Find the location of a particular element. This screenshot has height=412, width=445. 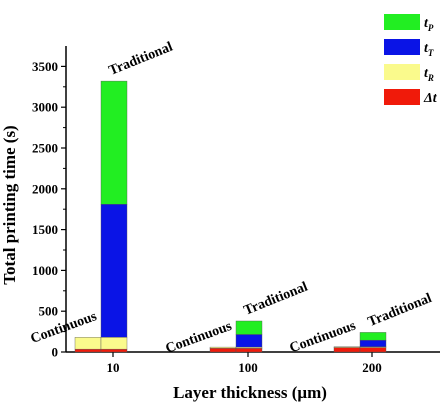

y-tick-label: 500 is located at coordinates (49, 311).